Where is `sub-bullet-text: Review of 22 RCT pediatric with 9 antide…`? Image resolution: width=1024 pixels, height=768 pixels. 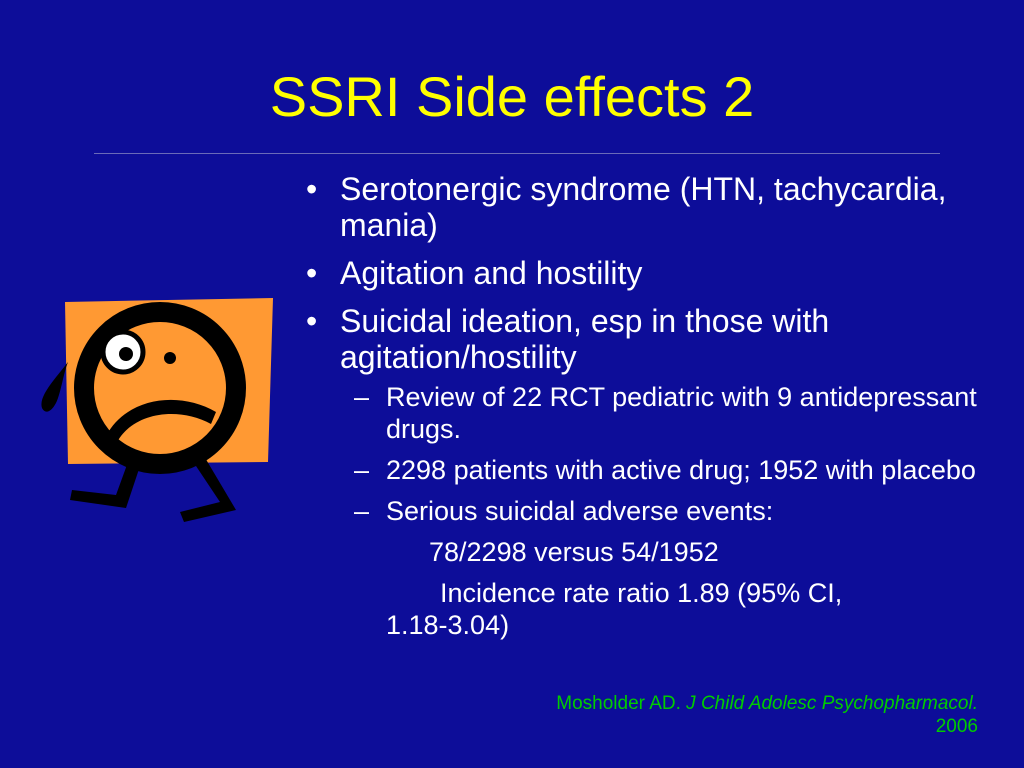
sub-bullet-text: Review of 22 RCT pediatric with 9 antide… is located at coordinates (681, 413).